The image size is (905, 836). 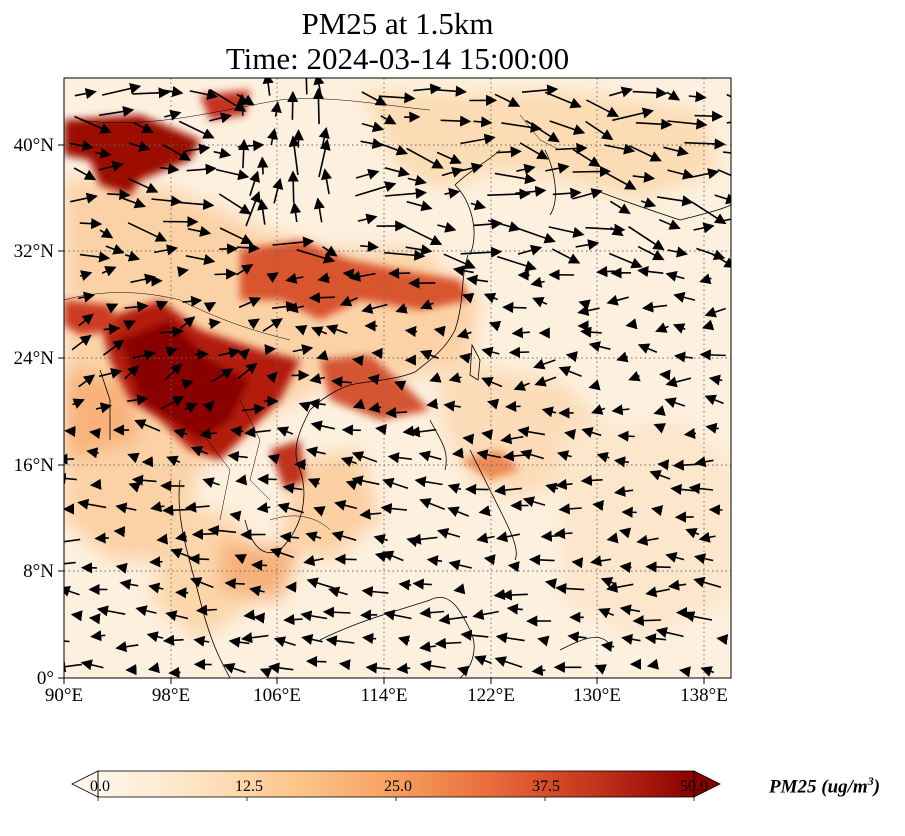 I want to click on colorbar-label-close: ), so click(x=877, y=787).